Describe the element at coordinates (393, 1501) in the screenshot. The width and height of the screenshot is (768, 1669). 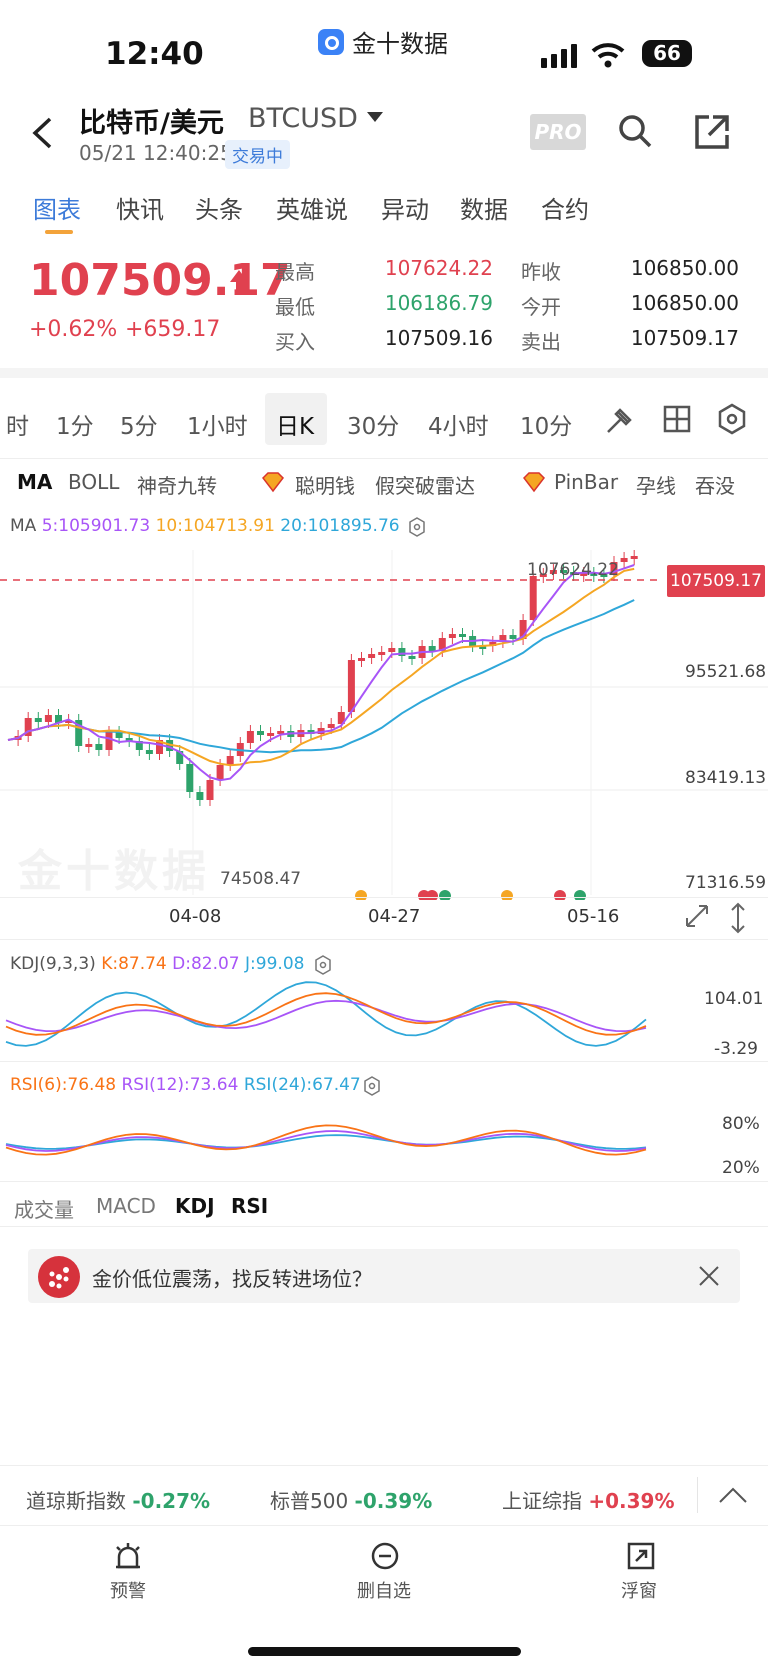
I see `ticker-value: -0.39%` at that location.